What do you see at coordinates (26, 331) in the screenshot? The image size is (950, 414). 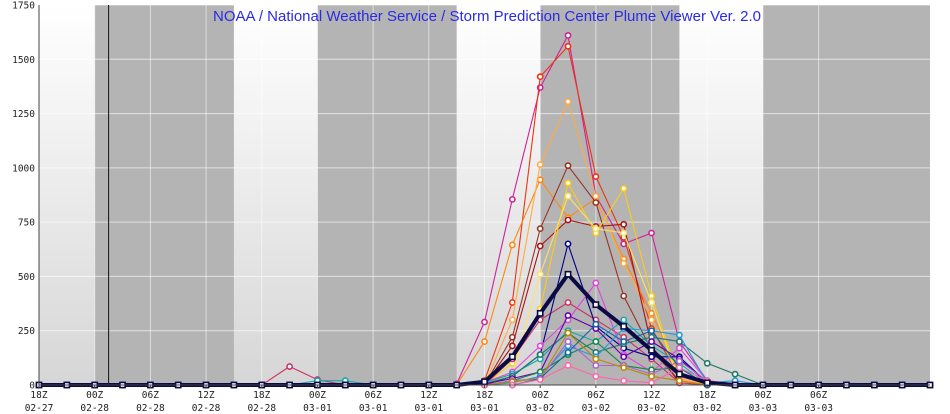 I see `y-tick-label: 250` at bounding box center [26, 331].